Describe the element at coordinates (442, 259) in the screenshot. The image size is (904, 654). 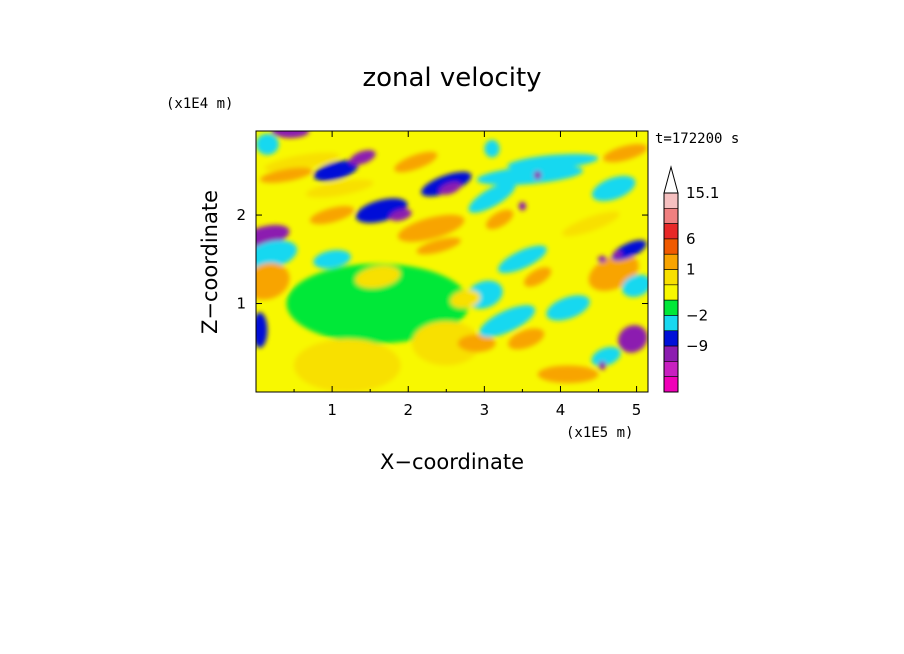
I see `y-axis-ticks: 12` at that location.